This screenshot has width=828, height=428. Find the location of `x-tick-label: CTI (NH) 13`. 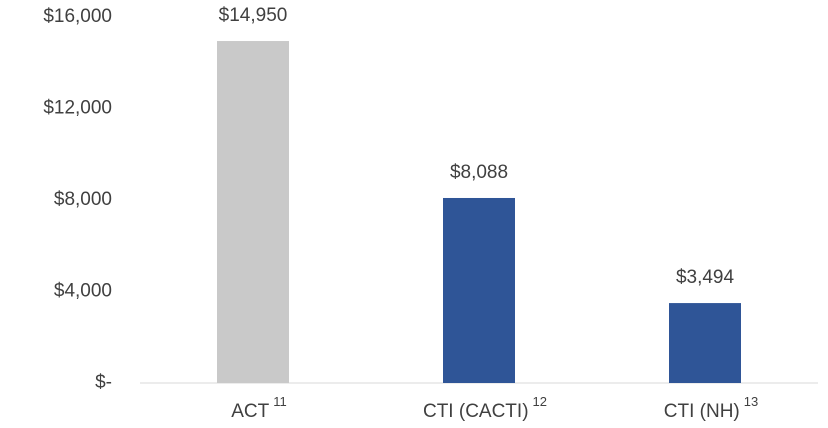

x-tick-label: CTI (NH) 13 is located at coordinates (711, 408).